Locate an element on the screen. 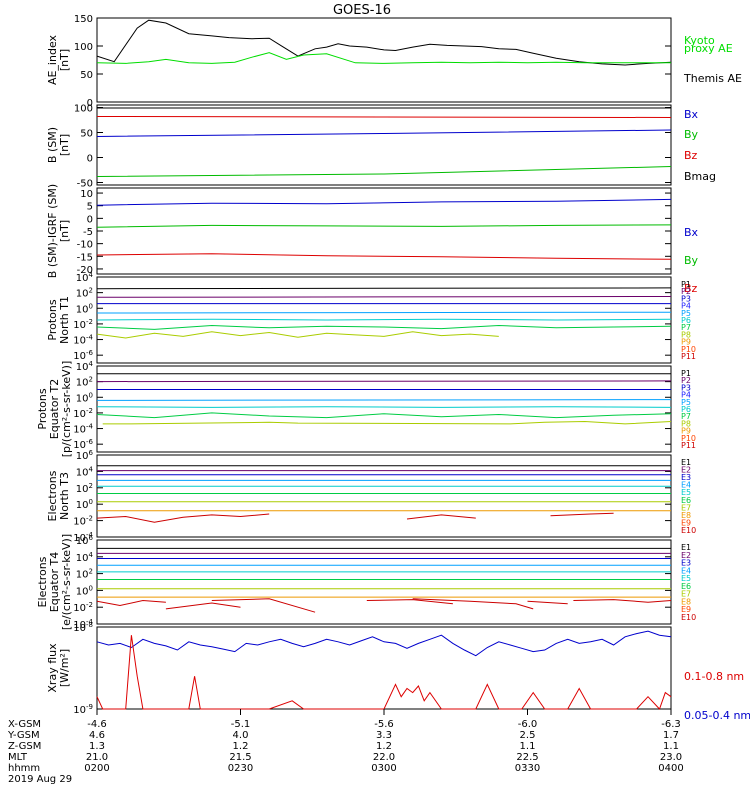  series-p6 is located at coordinates (384, 415).